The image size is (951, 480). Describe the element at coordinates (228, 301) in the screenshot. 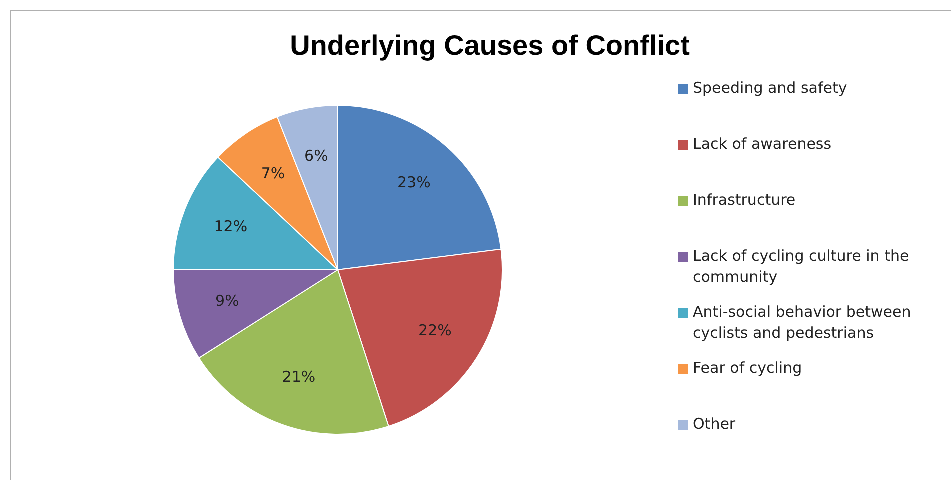

I see `data-label: 9%` at that location.